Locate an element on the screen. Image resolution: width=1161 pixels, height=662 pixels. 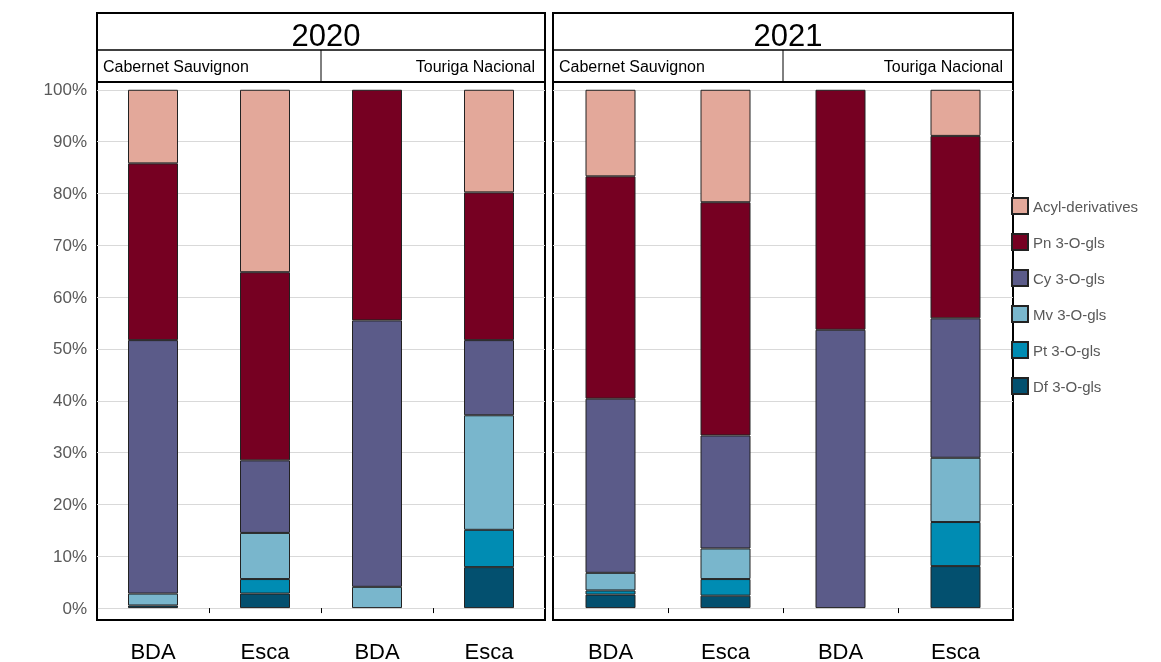
legend-label: Cy 3-O-gls is located at coordinates (1069, 278).